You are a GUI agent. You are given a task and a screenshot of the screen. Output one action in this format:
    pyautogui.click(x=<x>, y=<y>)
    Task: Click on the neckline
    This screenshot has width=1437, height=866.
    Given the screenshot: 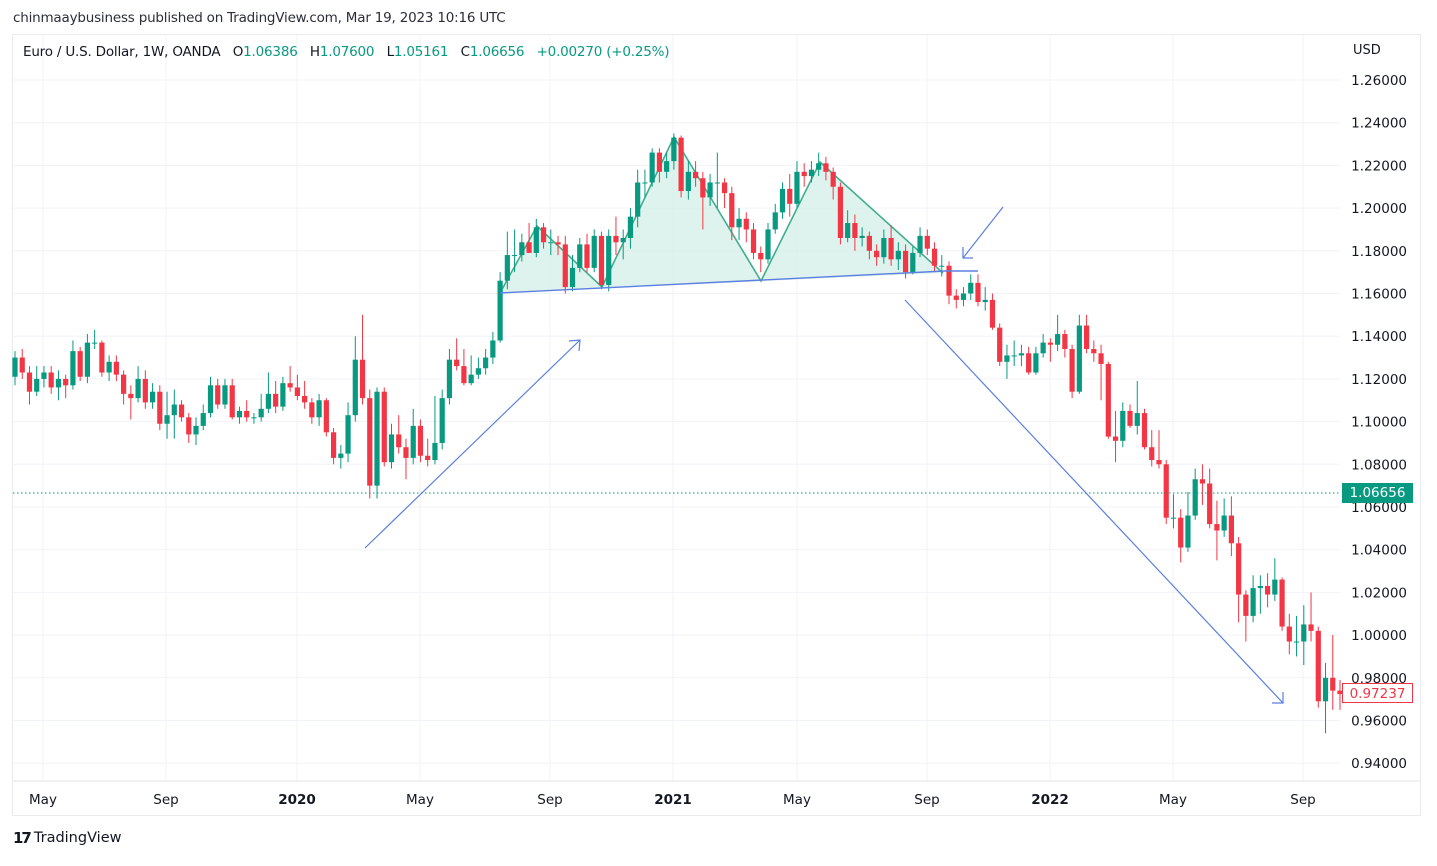 What is the action you would take?
    pyautogui.click(x=722, y=282)
    